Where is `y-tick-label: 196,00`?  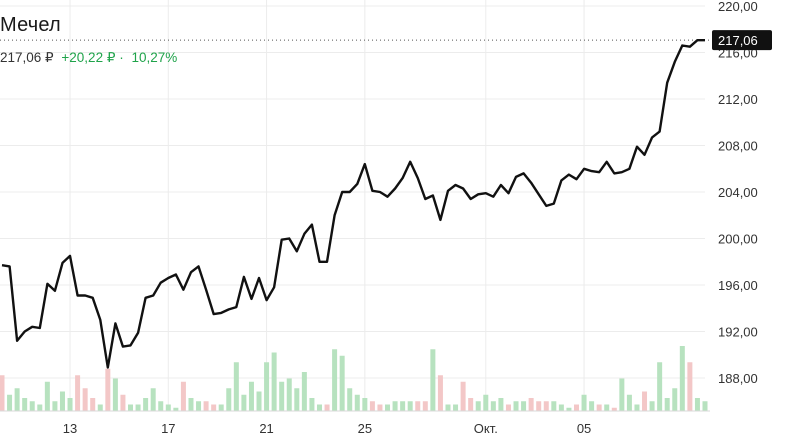
y-tick-label: 196,00 is located at coordinates (738, 285).